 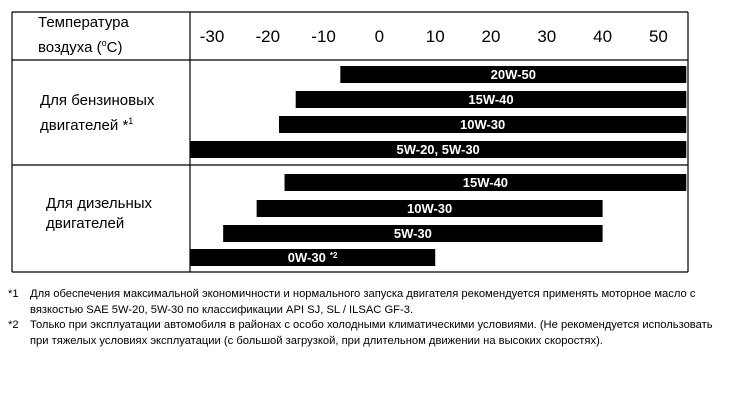 I want to click on x-tick-label: 20, so click(x=491, y=36).